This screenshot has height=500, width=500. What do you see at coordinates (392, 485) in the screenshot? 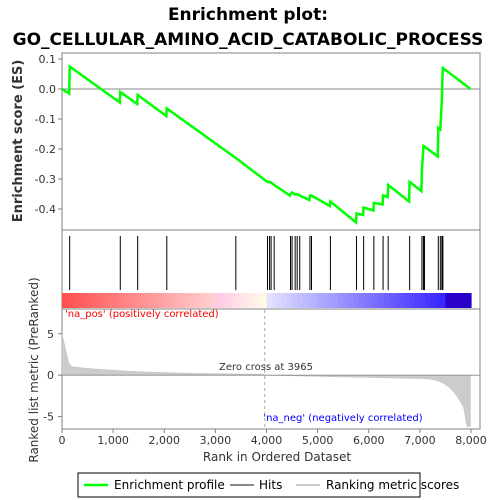
I see `legend-metric-label: Ranking metric scores` at bounding box center [392, 485].